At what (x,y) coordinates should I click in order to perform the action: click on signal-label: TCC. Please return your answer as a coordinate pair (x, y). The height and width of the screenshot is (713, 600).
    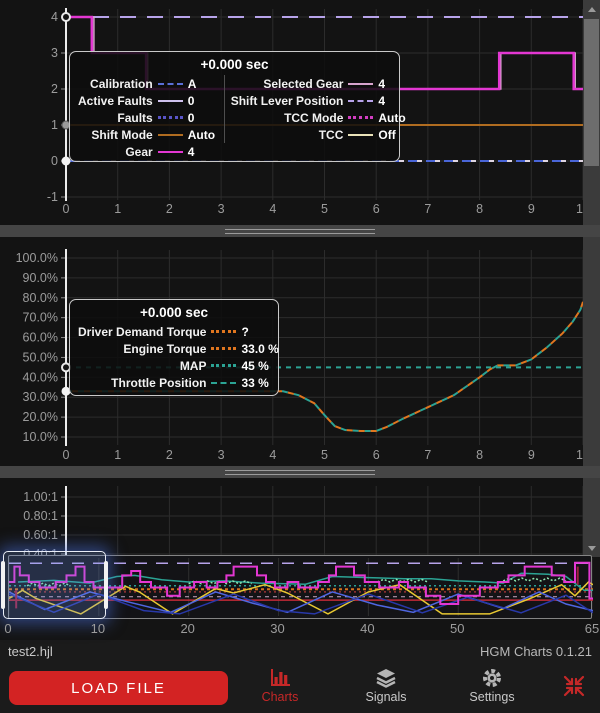
    Looking at the image, I should click on (331, 134).